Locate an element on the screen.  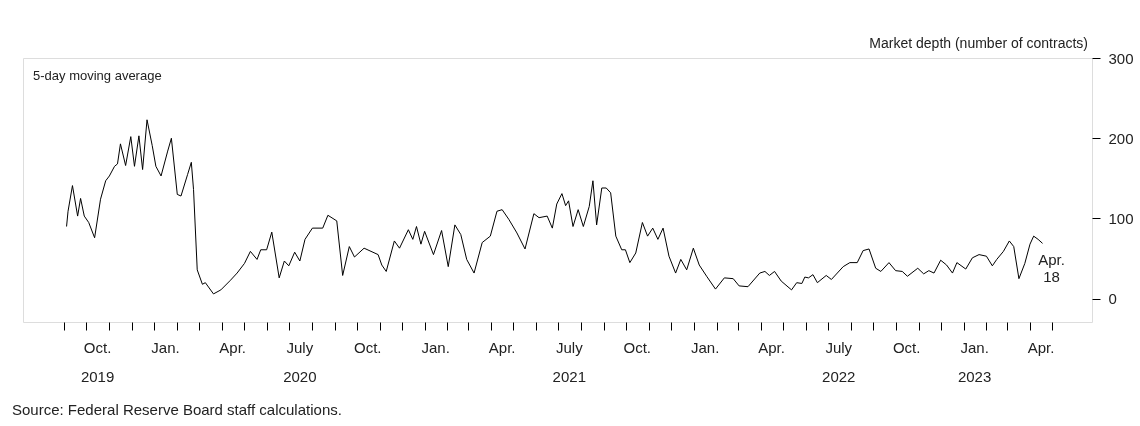
annotation: Apr. 18 is located at coordinates (1051, 268).